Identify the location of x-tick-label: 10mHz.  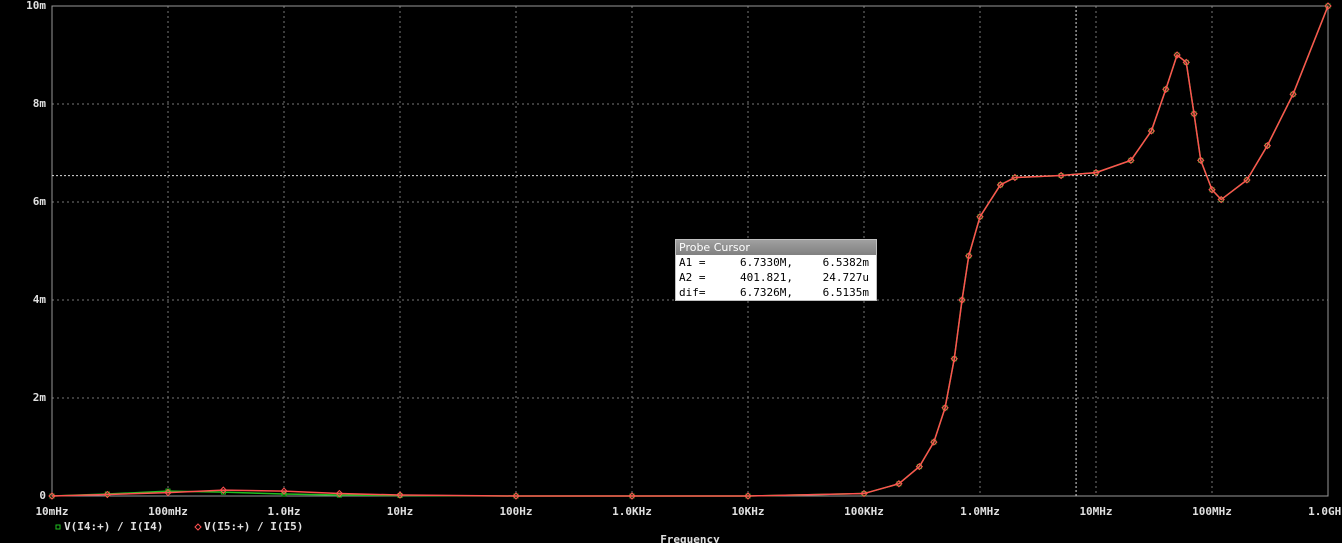
(51, 511).